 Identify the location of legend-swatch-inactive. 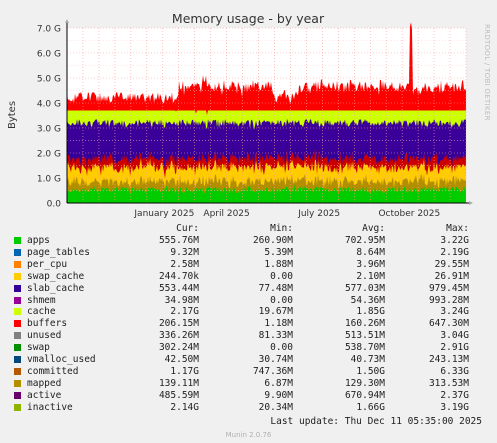
(17, 407).